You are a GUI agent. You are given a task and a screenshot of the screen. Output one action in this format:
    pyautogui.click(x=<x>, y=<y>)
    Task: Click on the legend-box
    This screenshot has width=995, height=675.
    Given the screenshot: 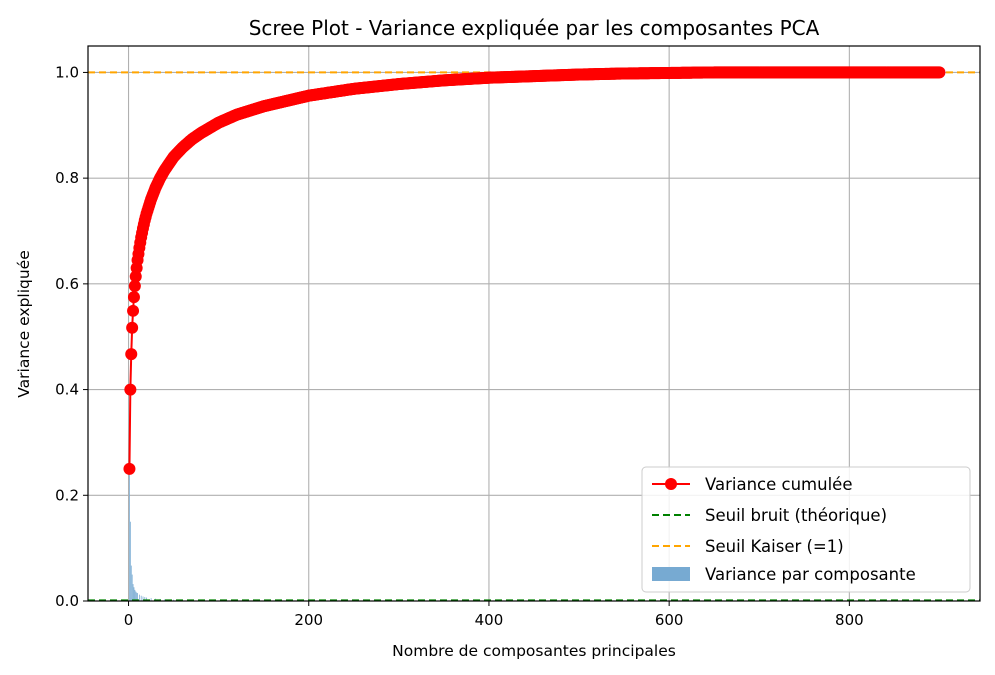 What is the action you would take?
    pyautogui.click(x=806, y=529)
    